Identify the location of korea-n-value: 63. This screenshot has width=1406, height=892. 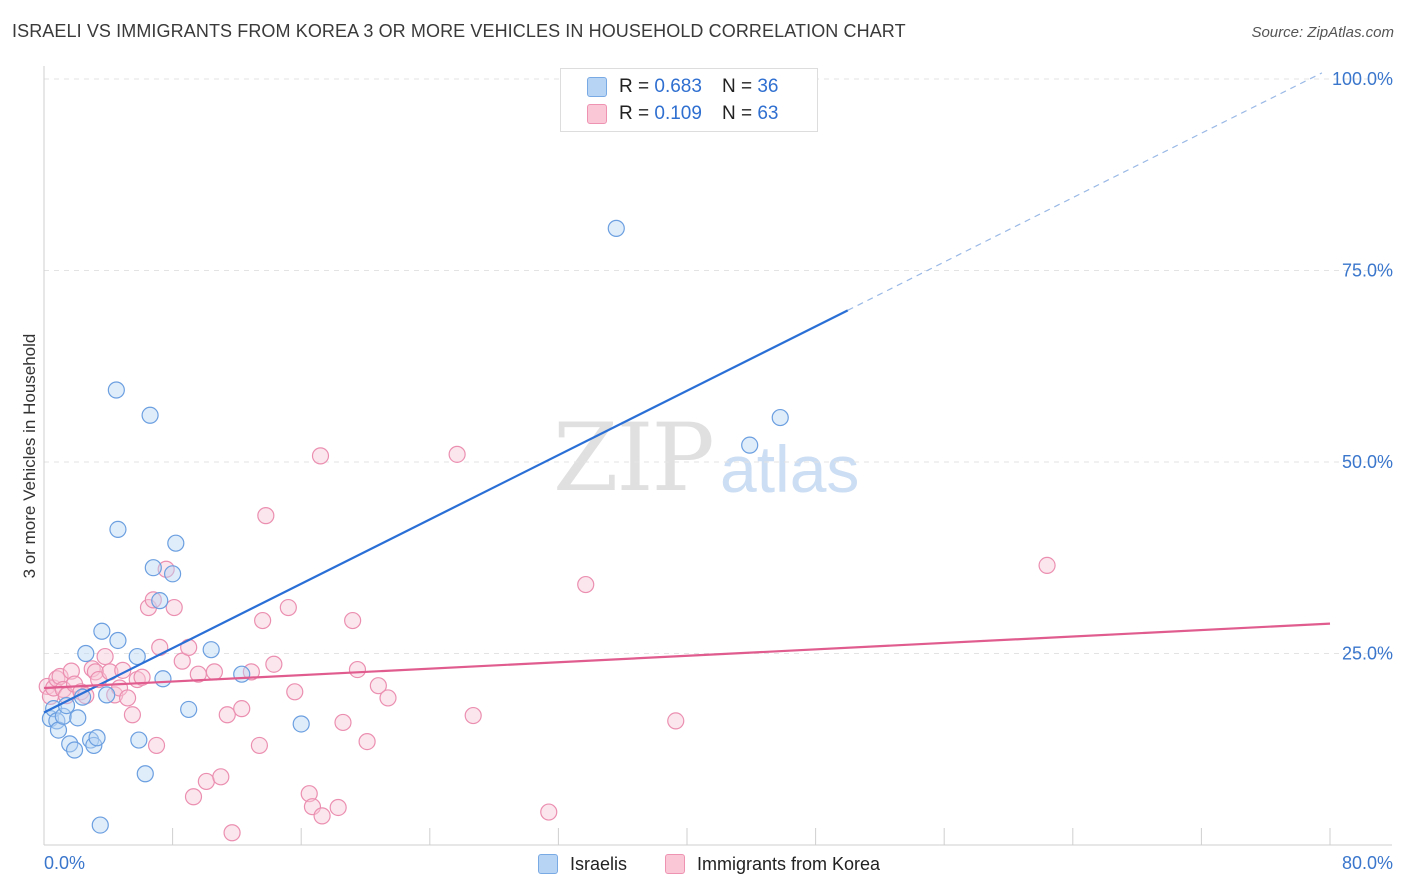
(768, 113).